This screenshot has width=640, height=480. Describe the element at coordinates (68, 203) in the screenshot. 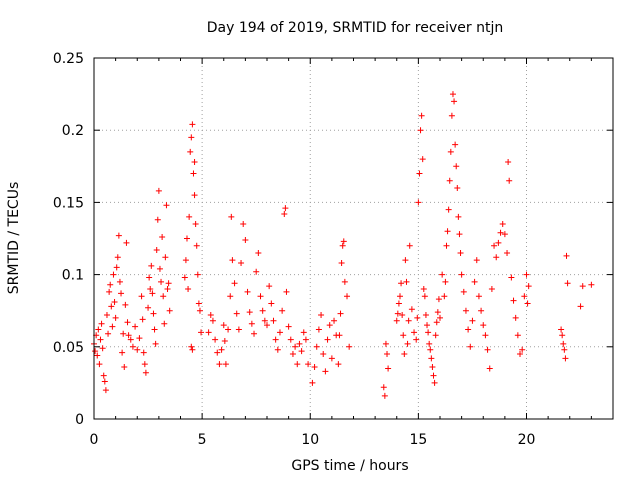

I see `y-tick-label: 0.15` at that location.